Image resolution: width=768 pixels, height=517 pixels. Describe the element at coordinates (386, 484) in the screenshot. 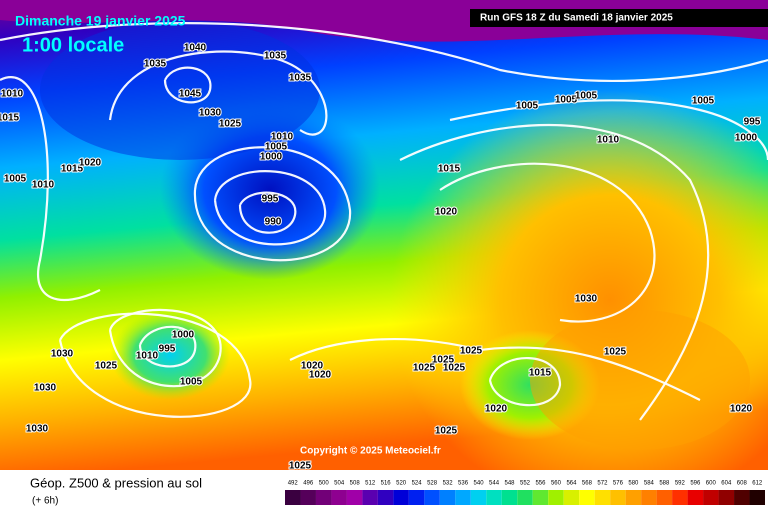

I see `legend-label: 516` at that location.